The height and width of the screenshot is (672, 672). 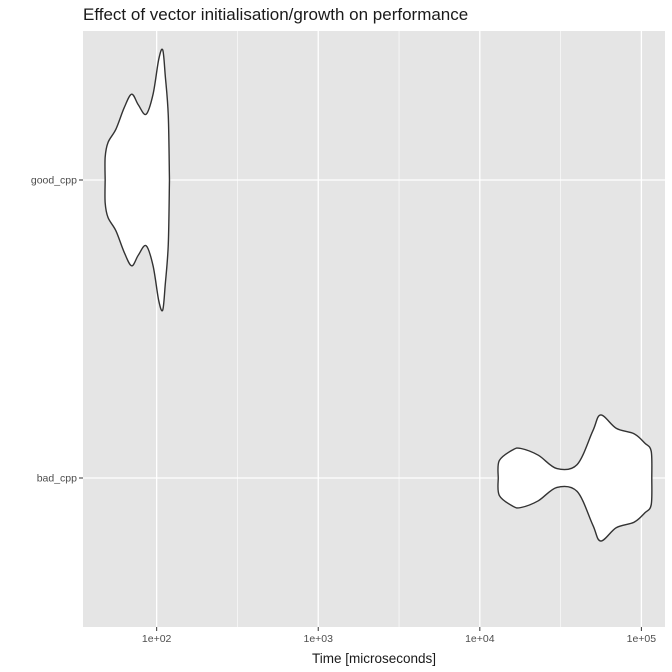 What do you see at coordinates (57, 479) in the screenshot?
I see `y-tick-label-bad_cpp: bad_cpp` at bounding box center [57, 479].